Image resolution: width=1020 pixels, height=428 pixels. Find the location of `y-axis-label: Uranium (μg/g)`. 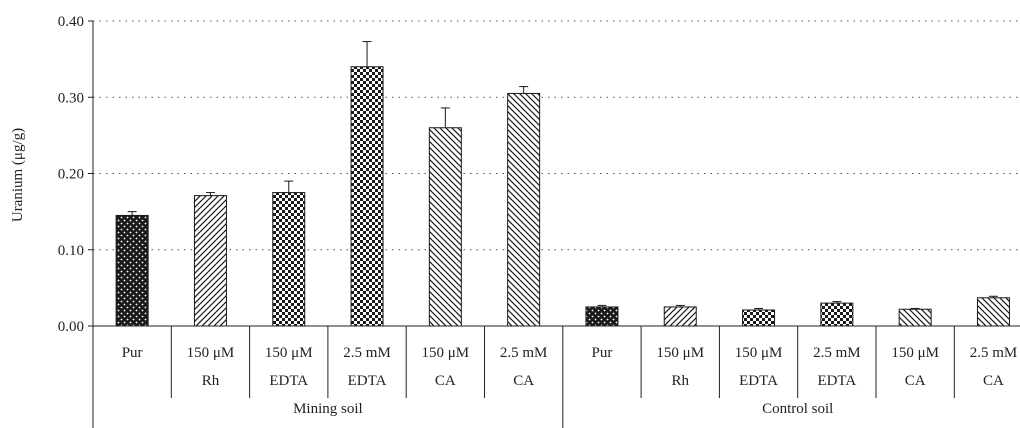

y-axis-label: Uranium (μg/g) is located at coordinates (18, 175).